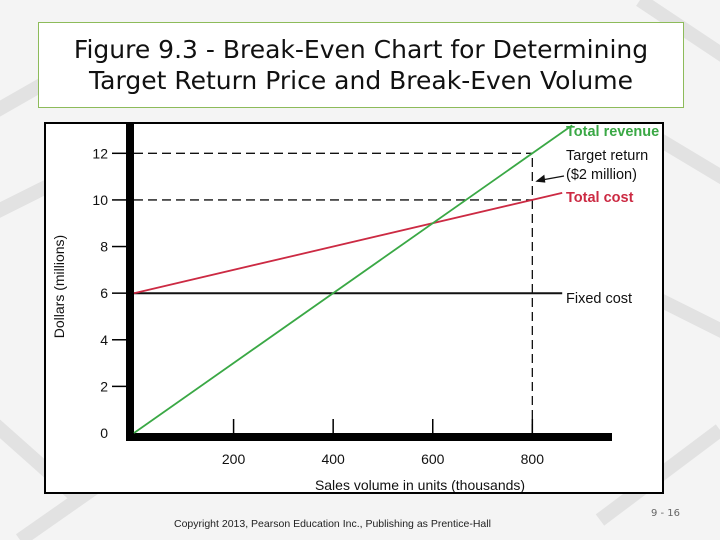 This screenshot has width=720, height=540. Describe the element at coordinates (104, 340) in the screenshot. I see `y-tick-label: 4` at that location.